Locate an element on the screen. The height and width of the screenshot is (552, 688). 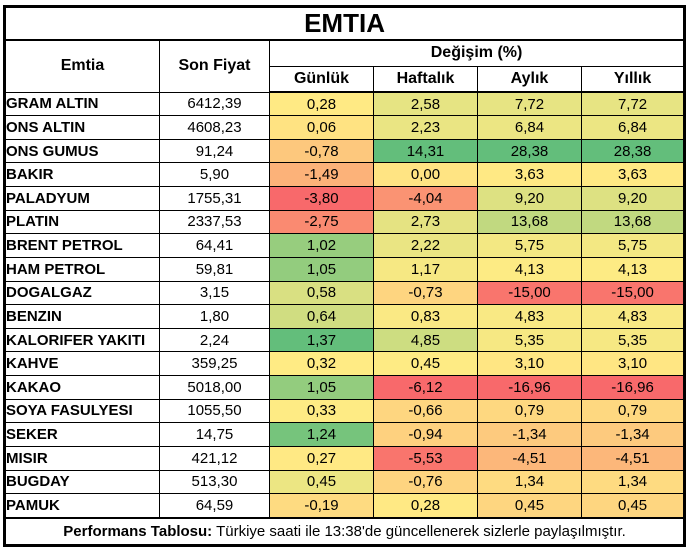
commodity-row: KAHVE 359,25 0,32 0,45 3,10 3,10 is located at coordinates (345, 363).